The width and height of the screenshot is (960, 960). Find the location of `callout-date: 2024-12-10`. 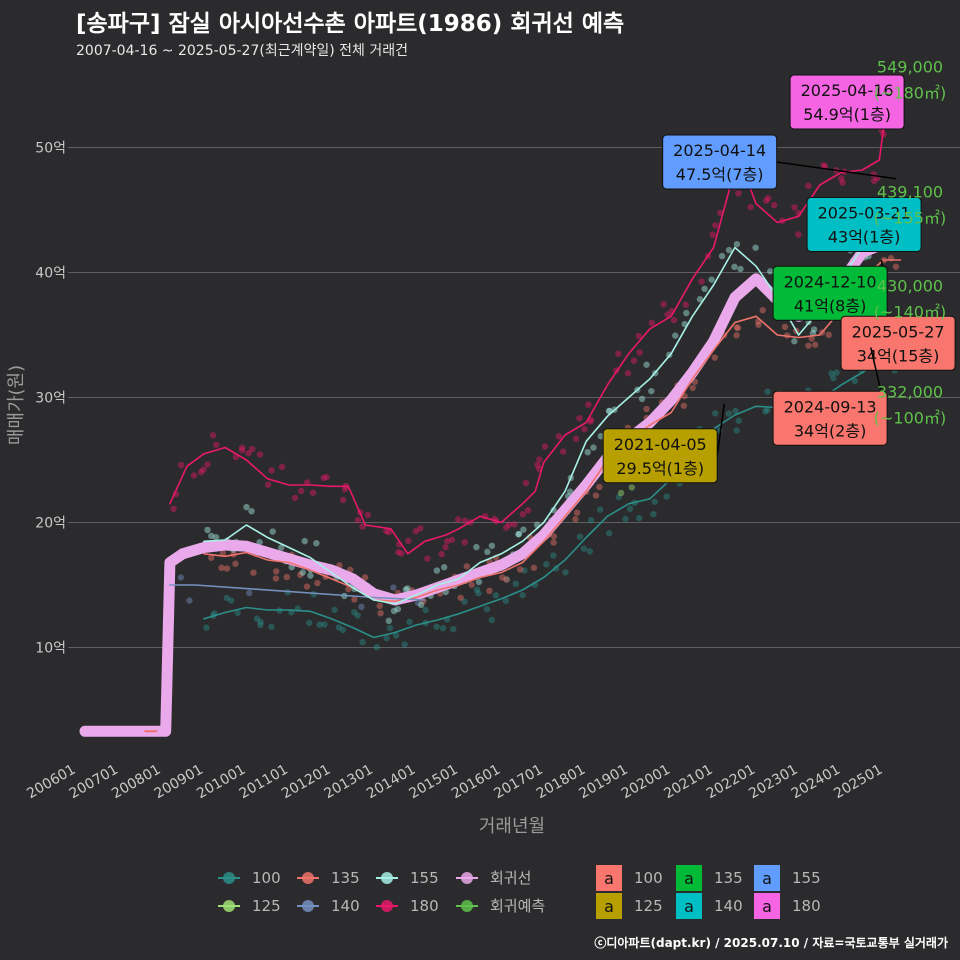

callout-date: 2024-12-10 is located at coordinates (830, 281).